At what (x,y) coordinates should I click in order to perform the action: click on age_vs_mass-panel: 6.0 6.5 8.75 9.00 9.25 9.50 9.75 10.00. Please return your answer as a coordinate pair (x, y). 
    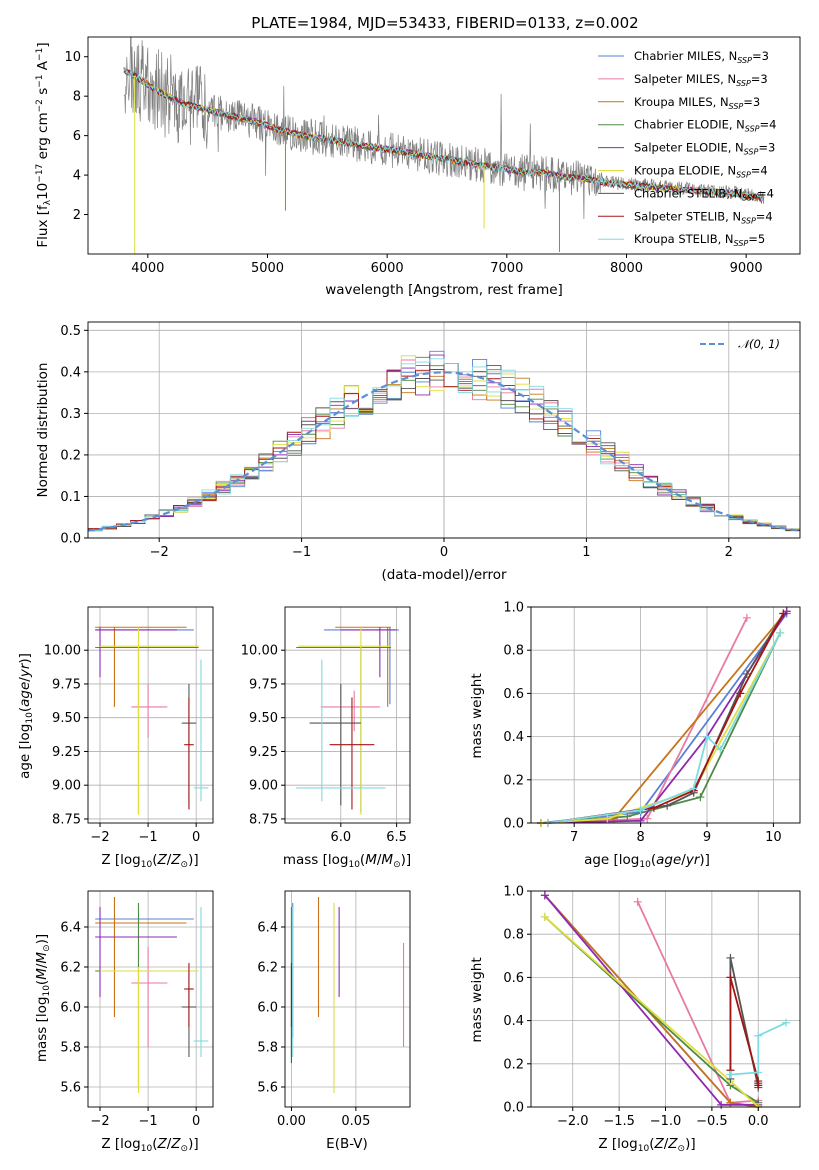
    Looking at the image, I should click on (326, 725).